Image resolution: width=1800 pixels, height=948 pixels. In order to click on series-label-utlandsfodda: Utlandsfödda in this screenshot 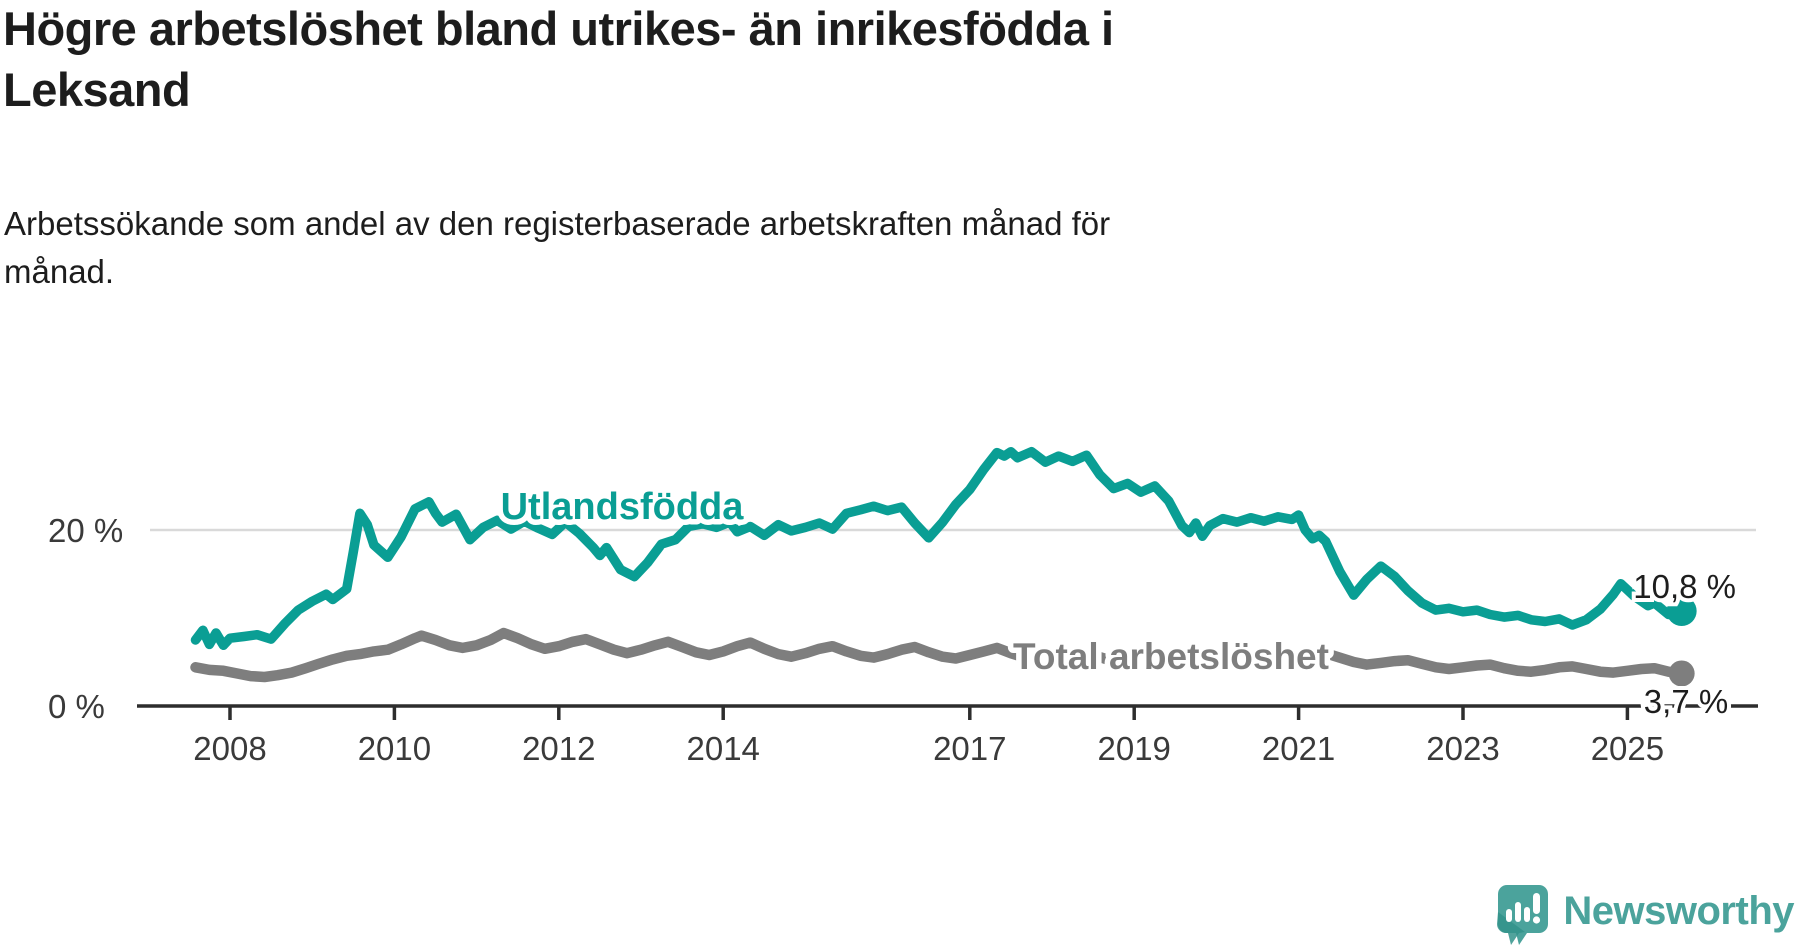, I will do `click(623, 507)`.